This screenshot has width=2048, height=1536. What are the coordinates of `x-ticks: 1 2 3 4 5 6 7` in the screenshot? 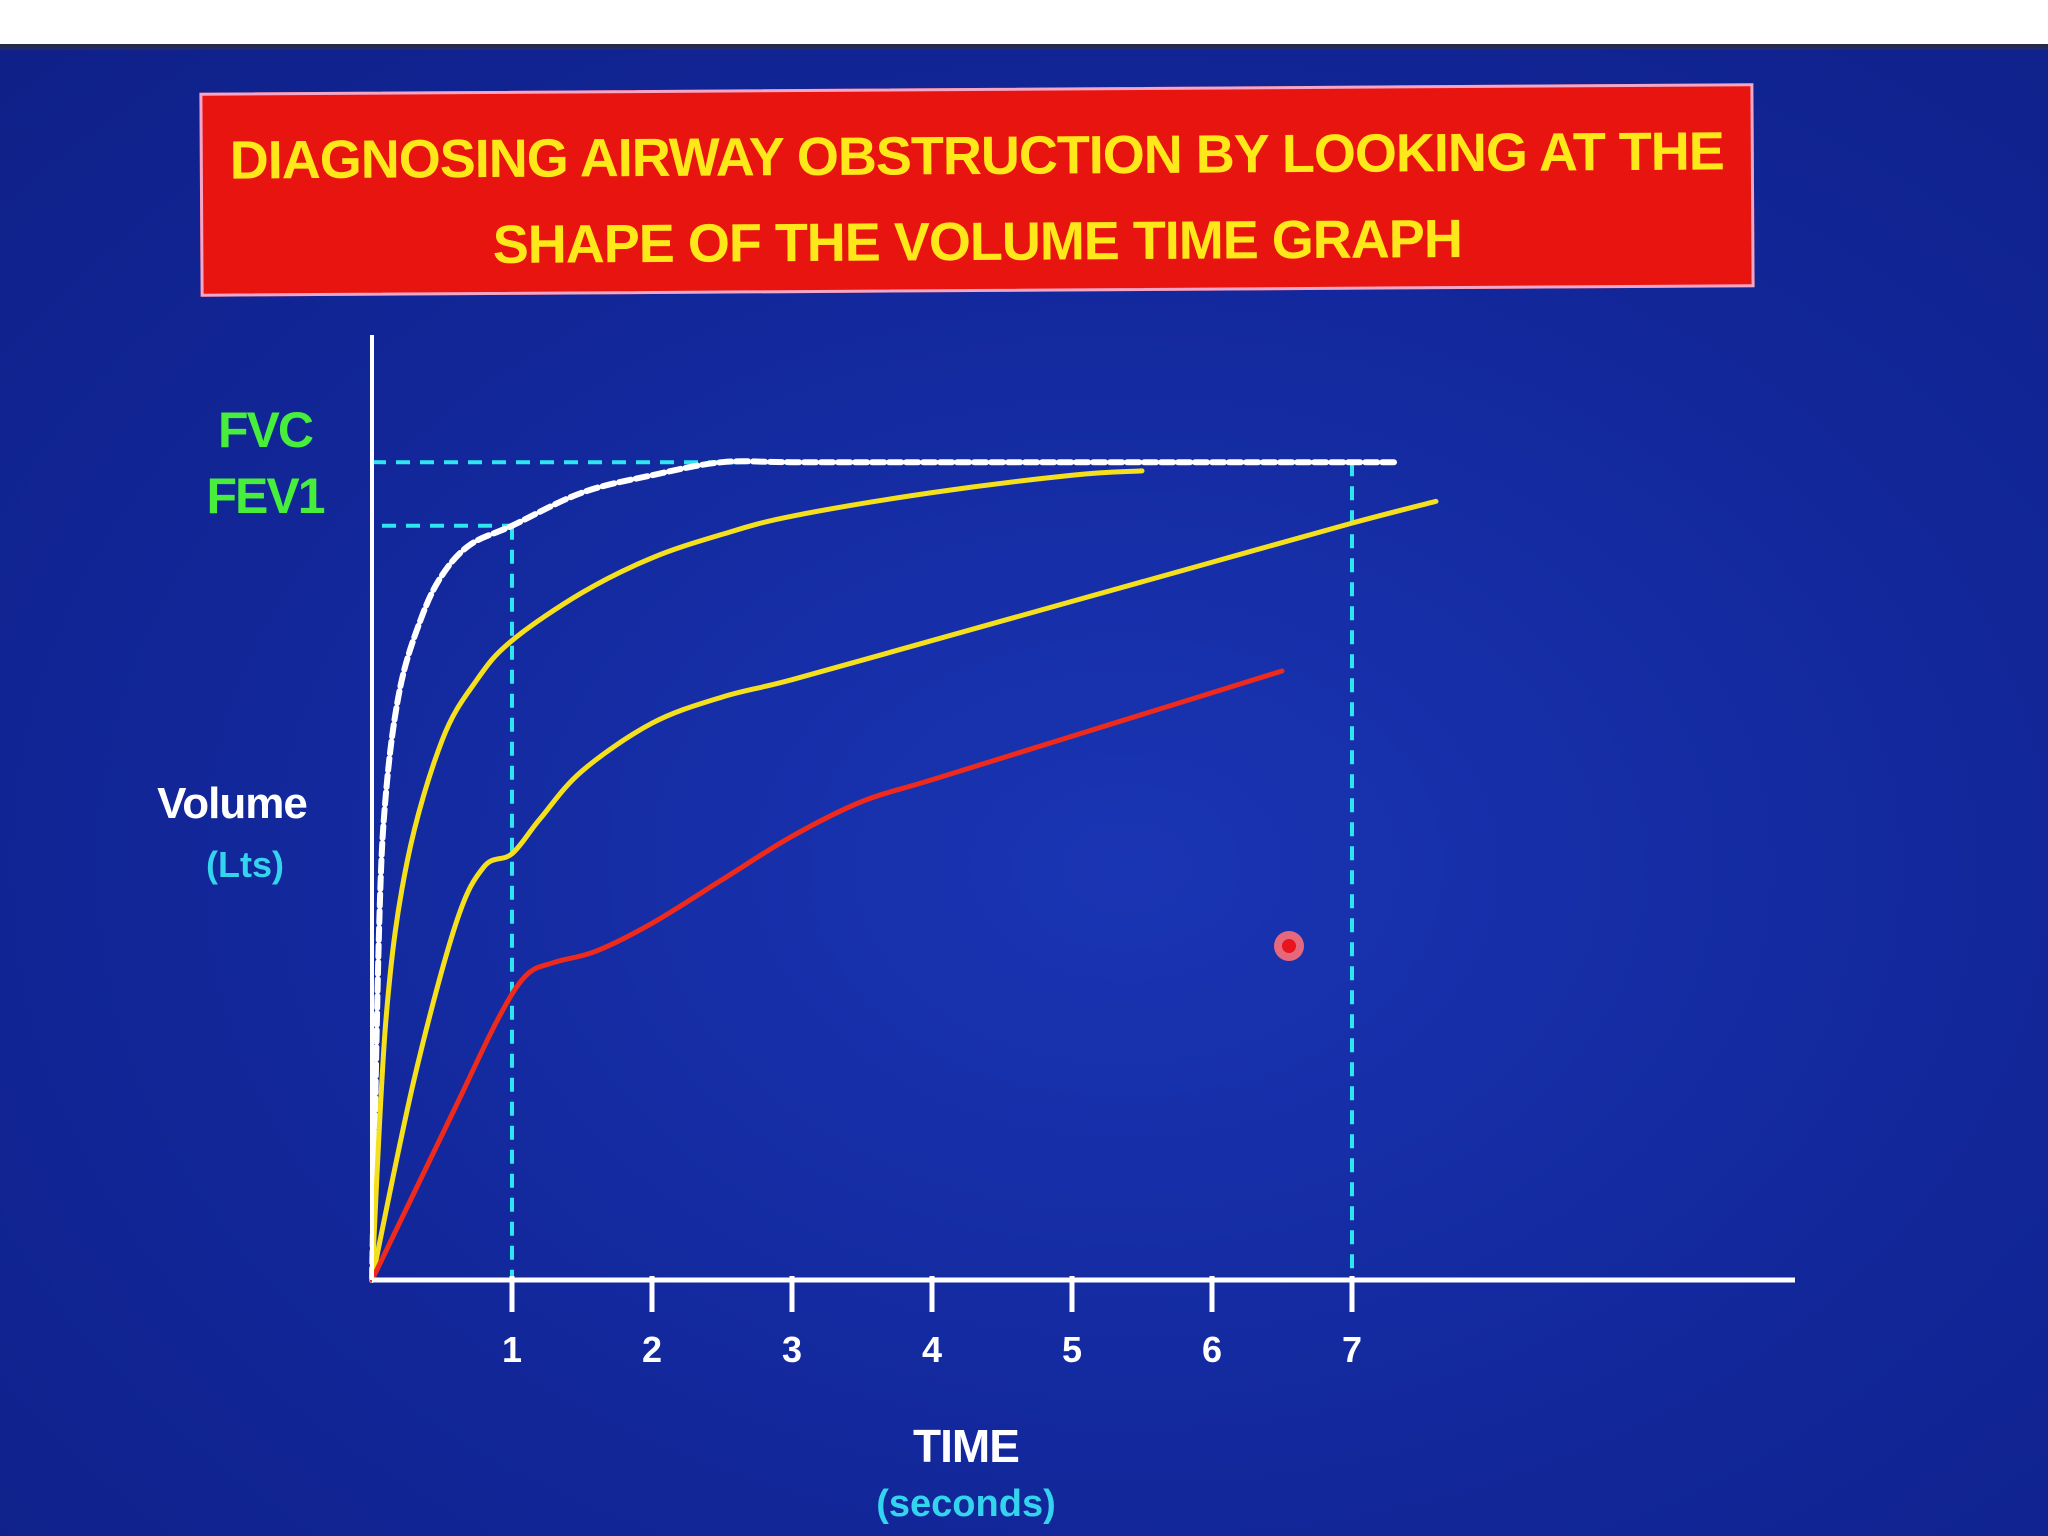 It's located at (932, 1323).